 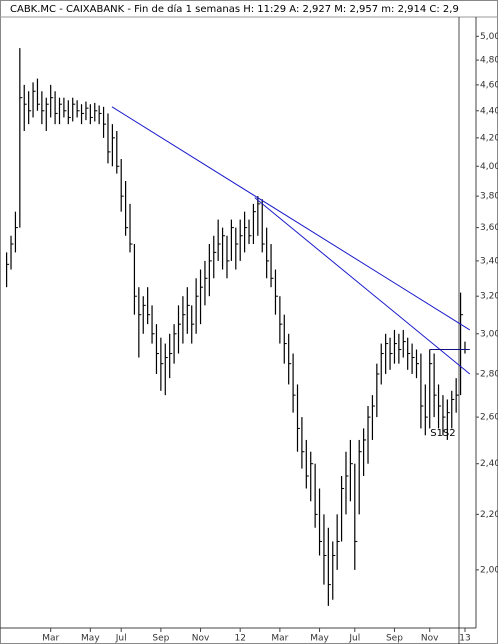 What do you see at coordinates (239, 639) in the screenshot?
I see `x-tick-label: 12` at bounding box center [239, 639].